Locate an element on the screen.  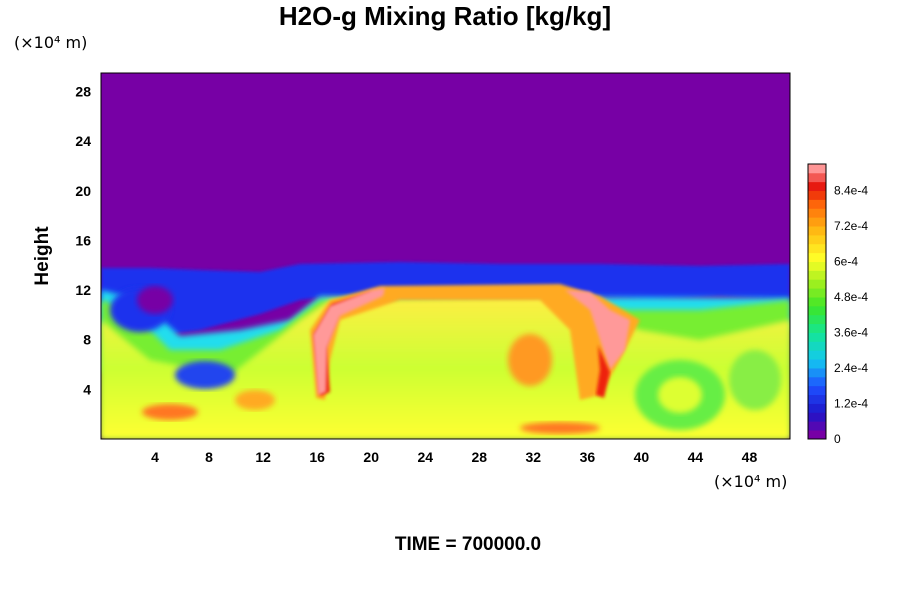
x-tick-label-8: 36 is located at coordinates (588, 457).